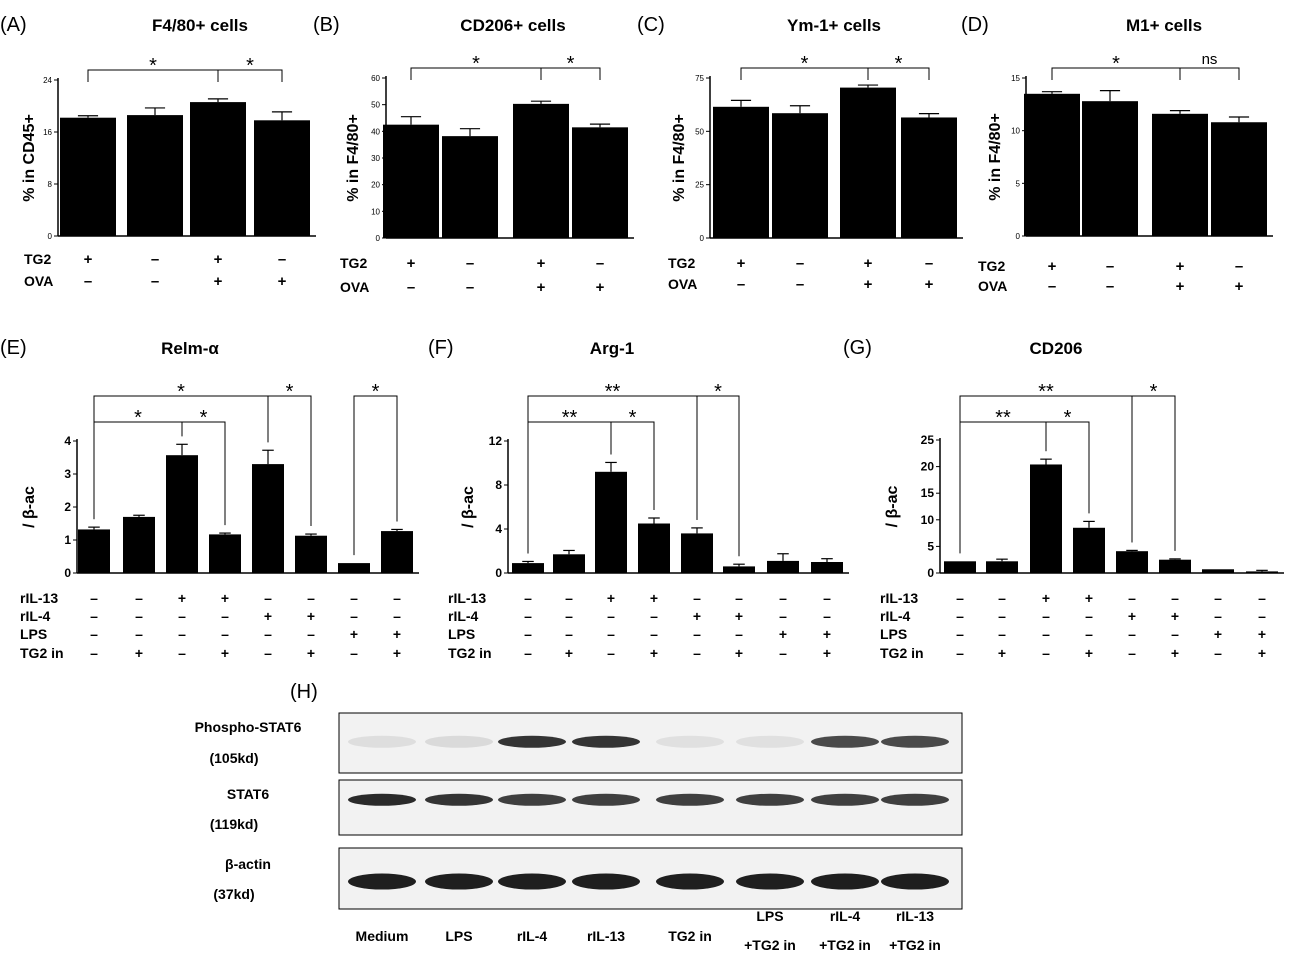 Image resolution: width=1300 pixels, height=954 pixels. What do you see at coordinates (532, 936) in the screenshot?
I see `blot-lane-label: rIL-4` at bounding box center [532, 936].